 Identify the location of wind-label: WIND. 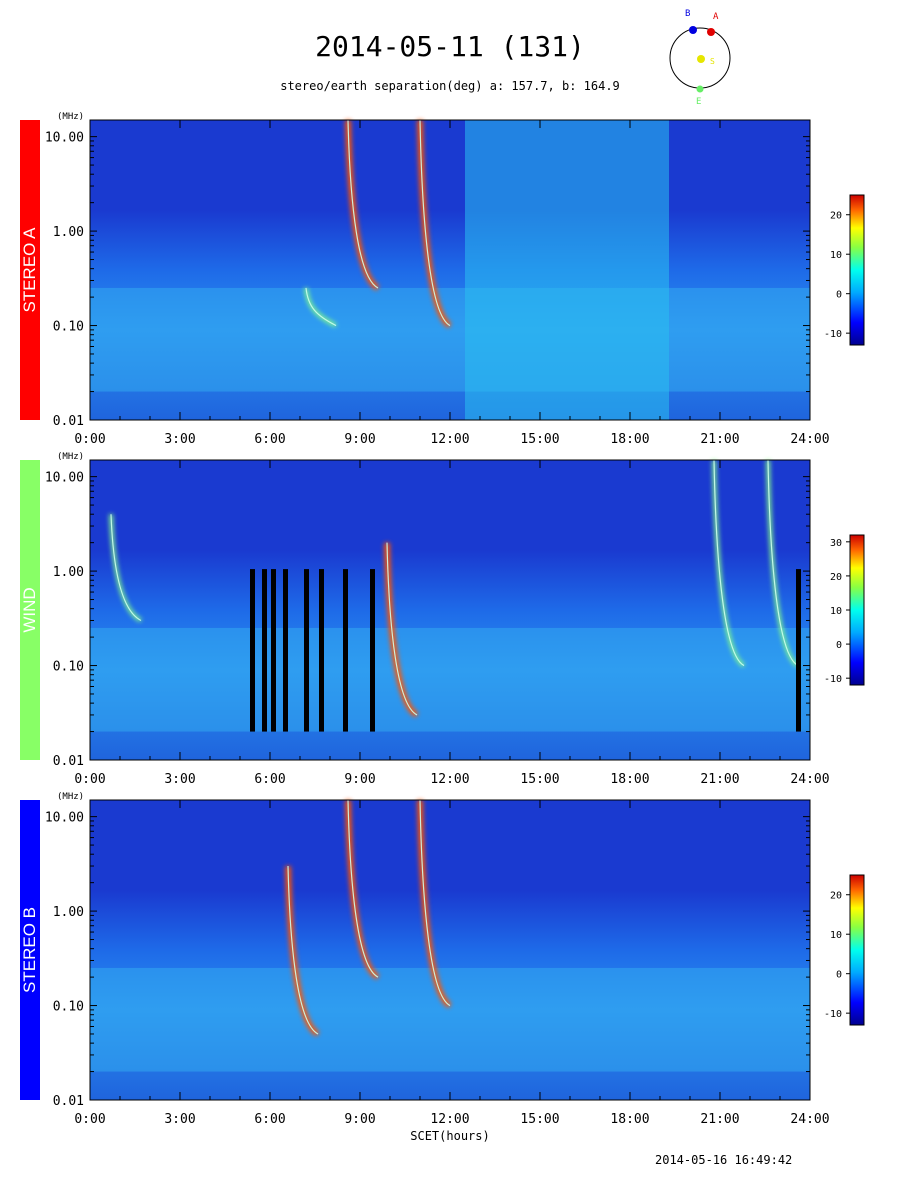
(30, 610).